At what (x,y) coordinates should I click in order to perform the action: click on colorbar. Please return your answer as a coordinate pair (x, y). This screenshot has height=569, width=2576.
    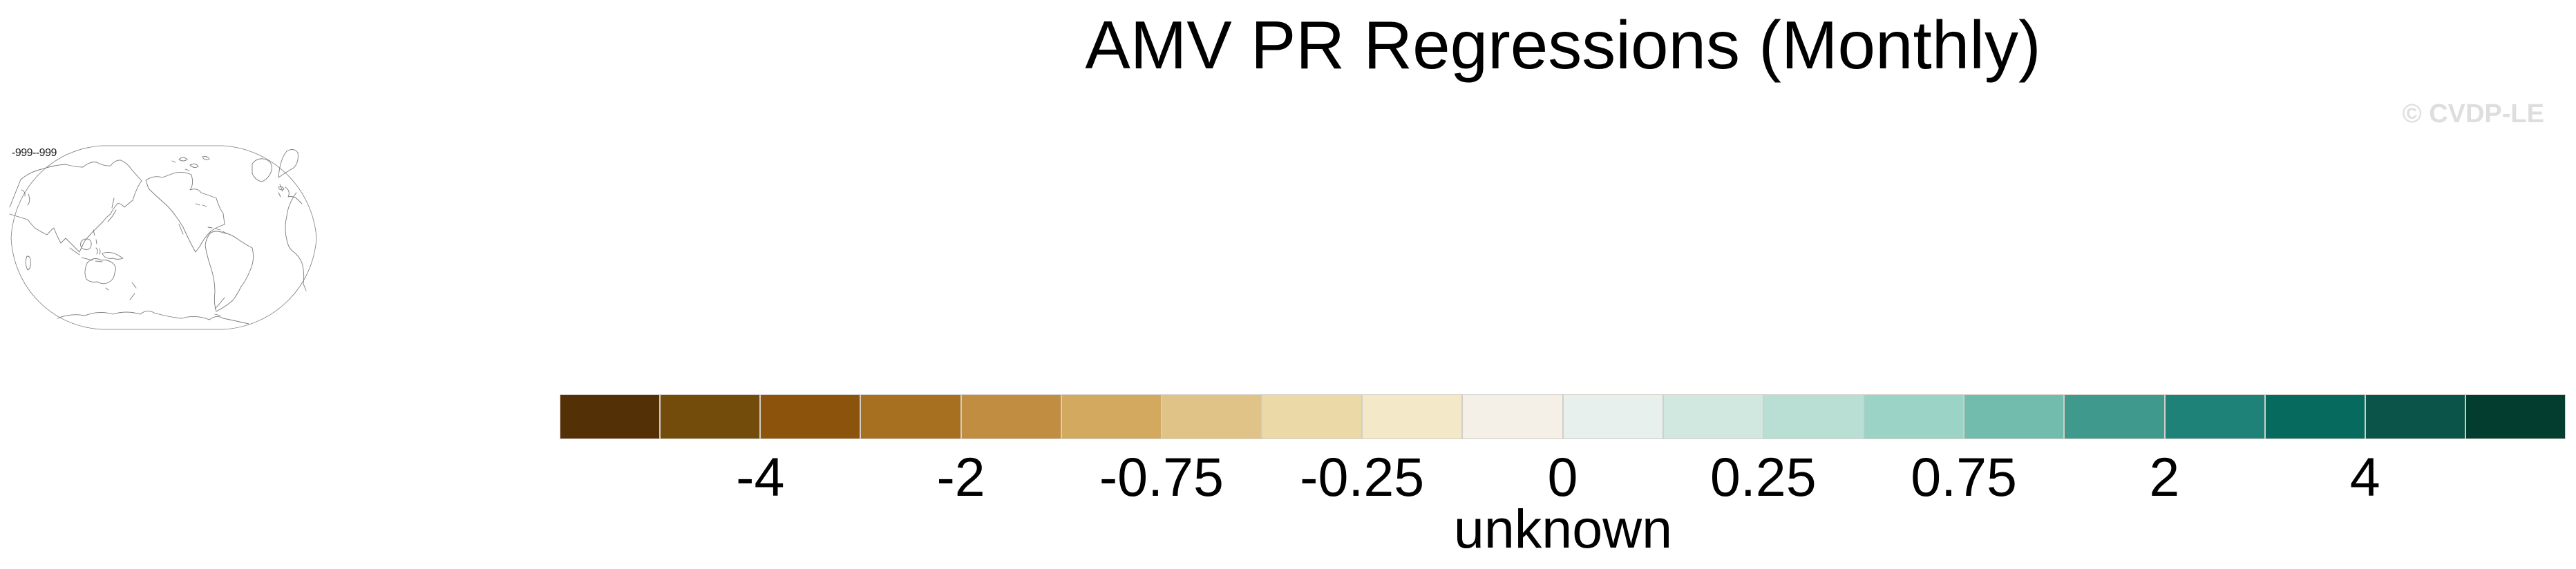
    Looking at the image, I should click on (1563, 416).